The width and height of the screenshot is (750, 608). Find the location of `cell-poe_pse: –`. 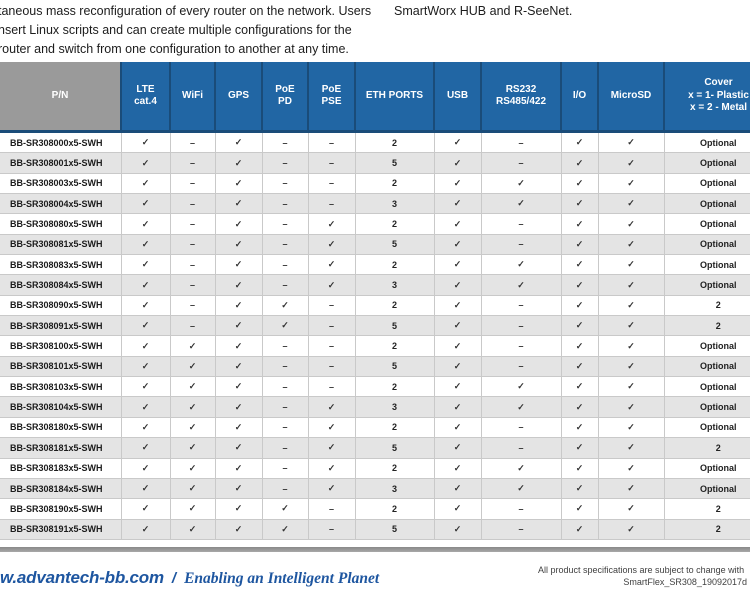

cell-poe_pse: – is located at coordinates (332, 204).